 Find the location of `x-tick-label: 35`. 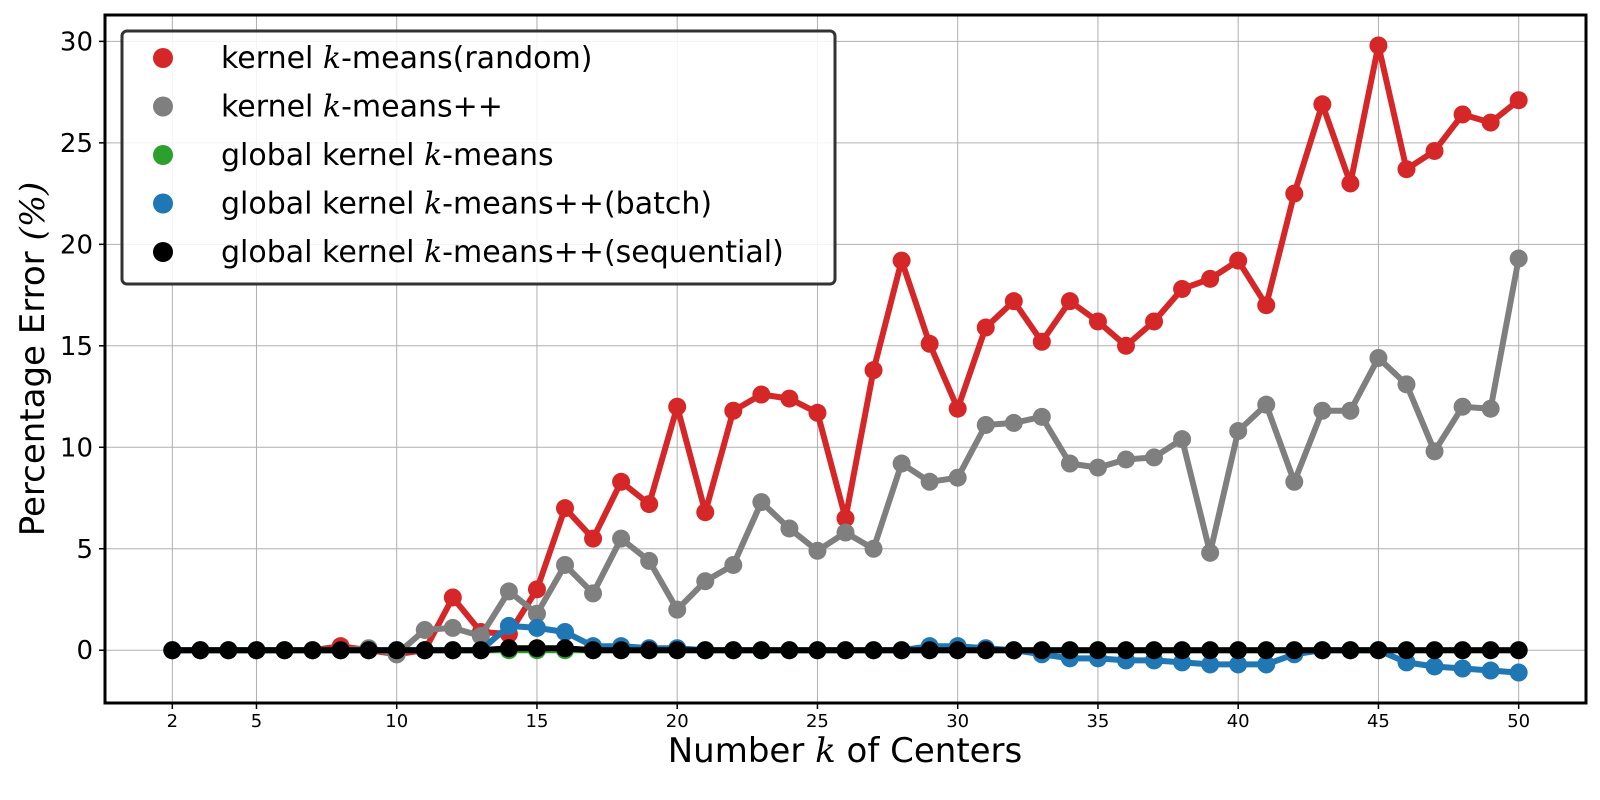

x-tick-label: 35 is located at coordinates (1097, 721).